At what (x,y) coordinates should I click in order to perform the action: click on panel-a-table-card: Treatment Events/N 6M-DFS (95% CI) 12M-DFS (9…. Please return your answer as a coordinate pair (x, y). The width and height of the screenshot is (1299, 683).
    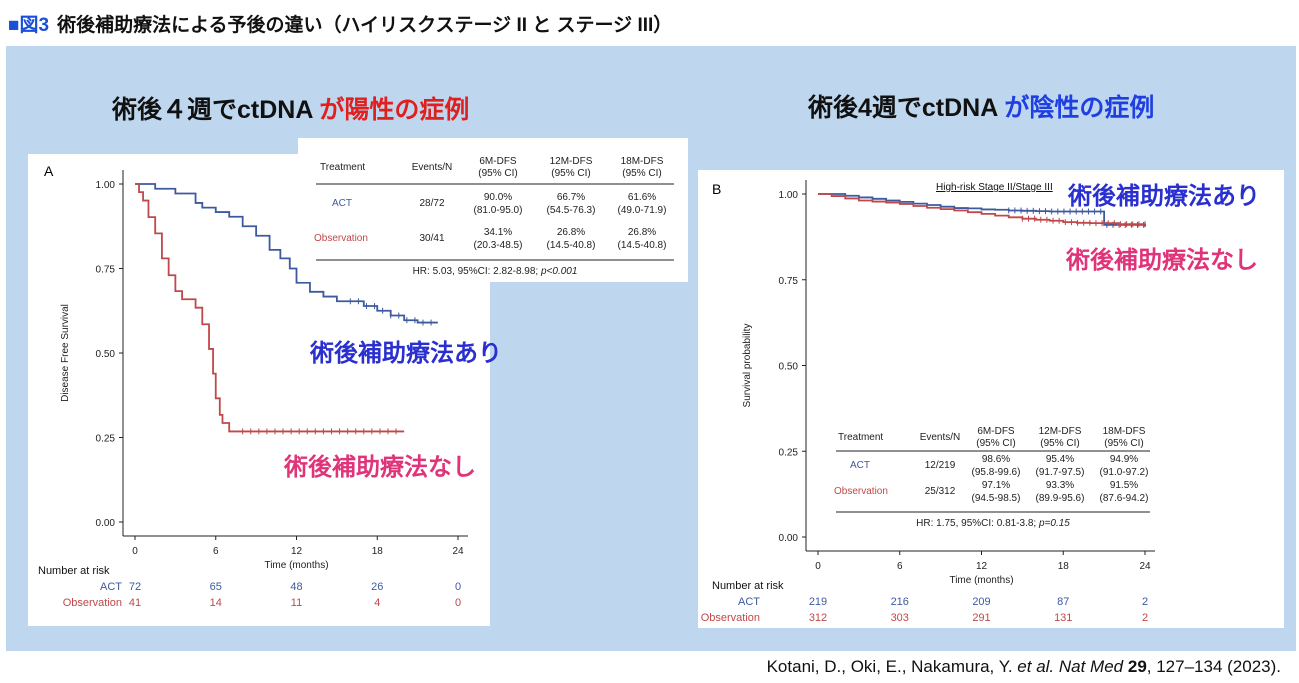
    Looking at the image, I should click on (493, 210).